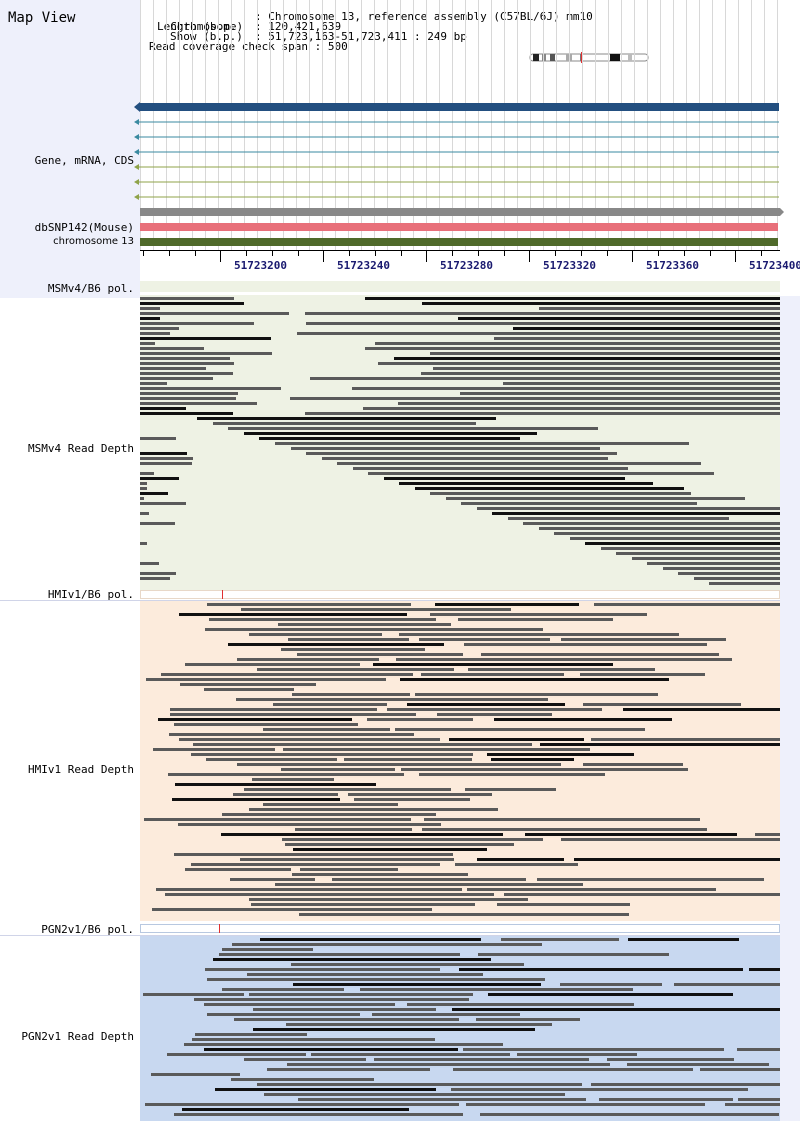  Describe the element at coordinates (460, 286) in the screenshot. I see `msmv4-pol-bar` at that location.